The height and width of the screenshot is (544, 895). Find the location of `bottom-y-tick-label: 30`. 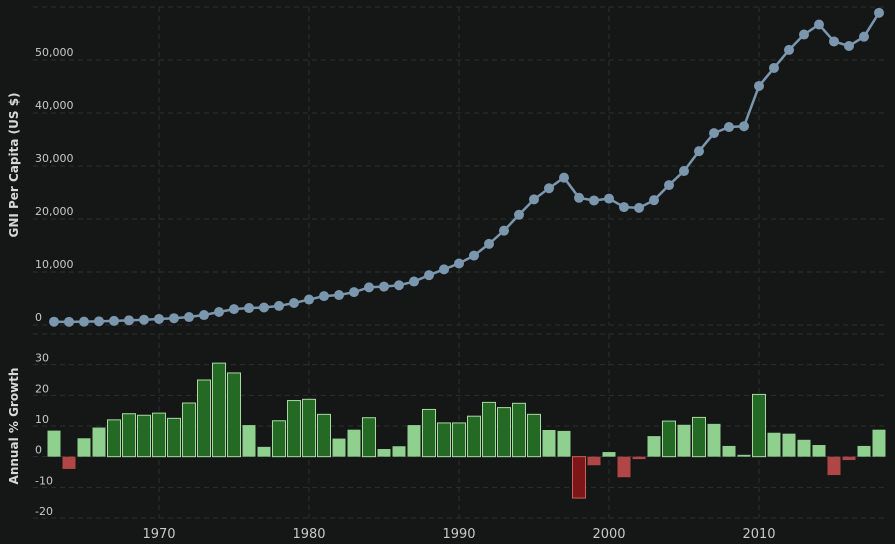

bottom-y-tick-label: 30 is located at coordinates (42, 358).